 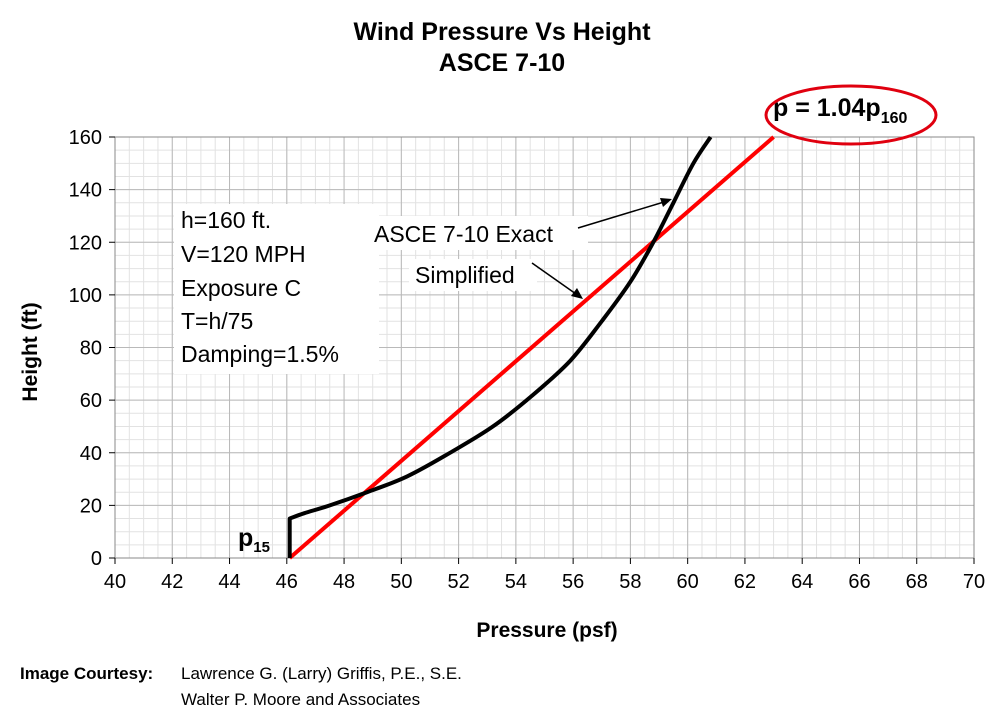 I want to click on p15-label: p15, so click(x=254, y=540).